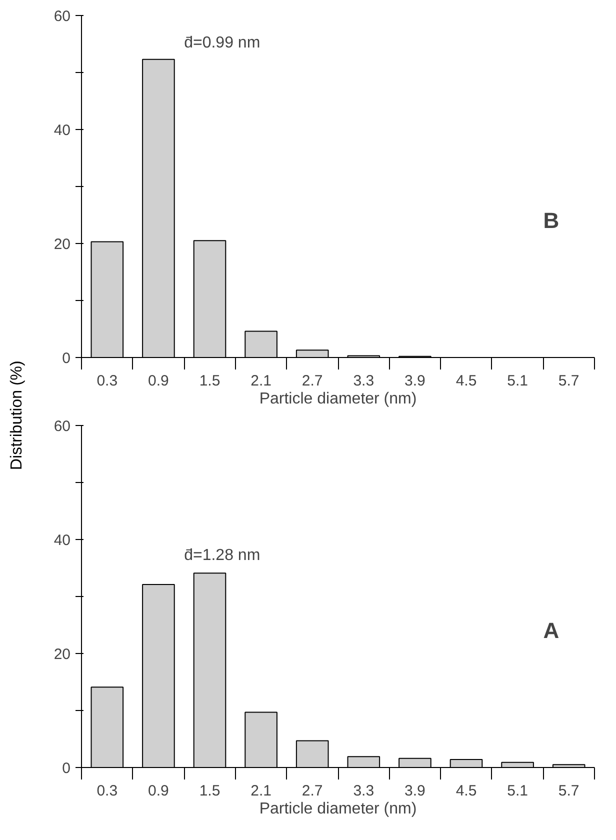 This screenshot has height=840, width=616. I want to click on annotation: d̄=0.99 nm, so click(222, 43).